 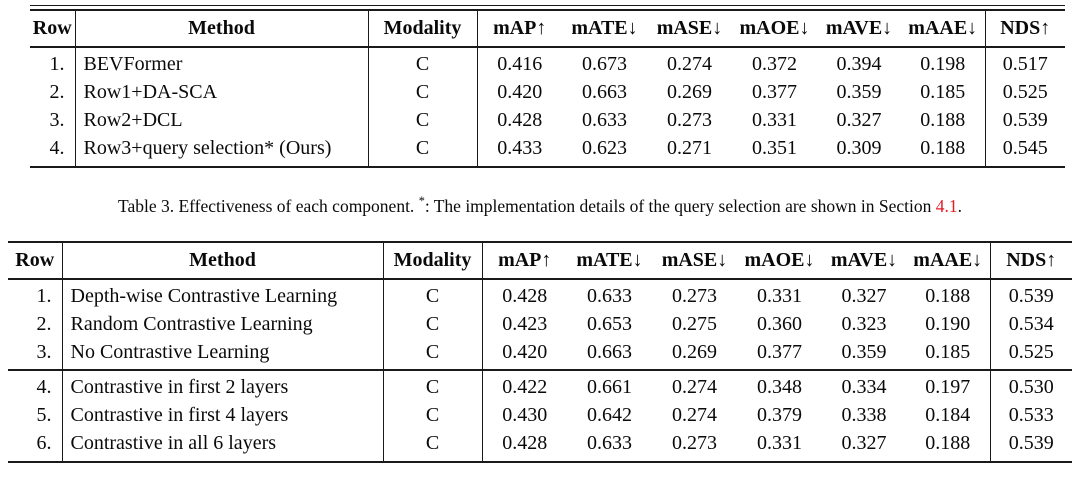 I want to click on metric-cell: 0.184, so click(x=948, y=415).